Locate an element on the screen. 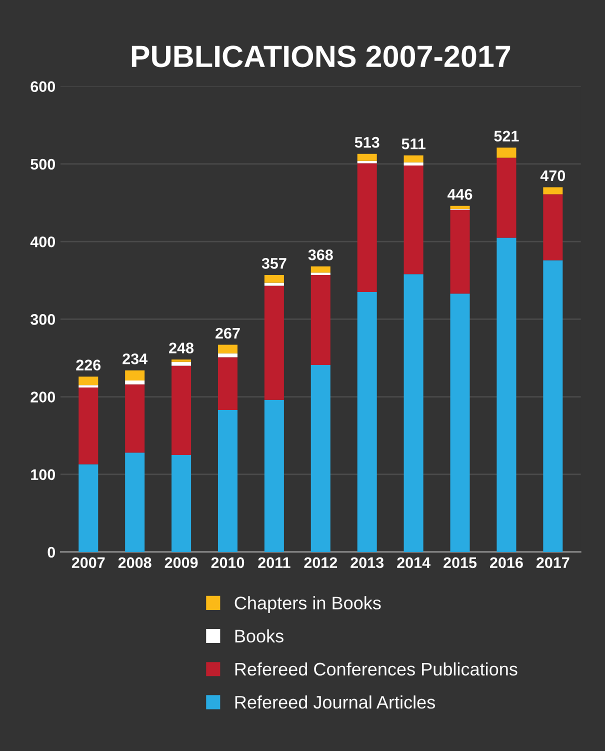 The height and width of the screenshot is (751, 605). x-tick-label: 2016 is located at coordinates (506, 562).